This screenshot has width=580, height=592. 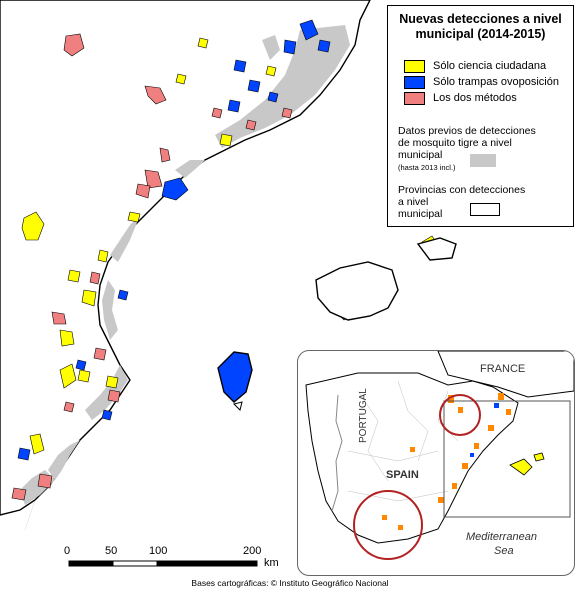 What do you see at coordinates (414, 98) in the screenshot?
I see `legend-swatch-both` at bounding box center [414, 98].